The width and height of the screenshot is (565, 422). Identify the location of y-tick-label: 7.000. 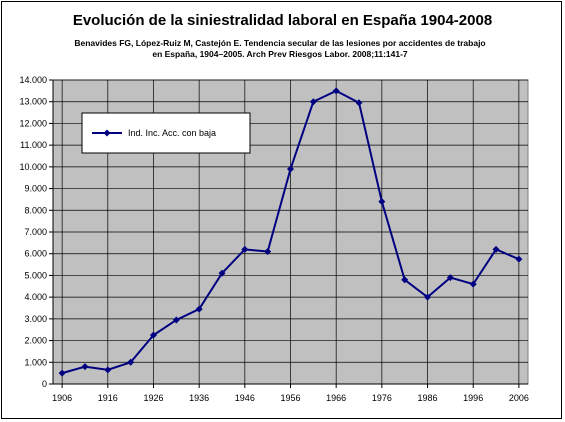
(35, 232).